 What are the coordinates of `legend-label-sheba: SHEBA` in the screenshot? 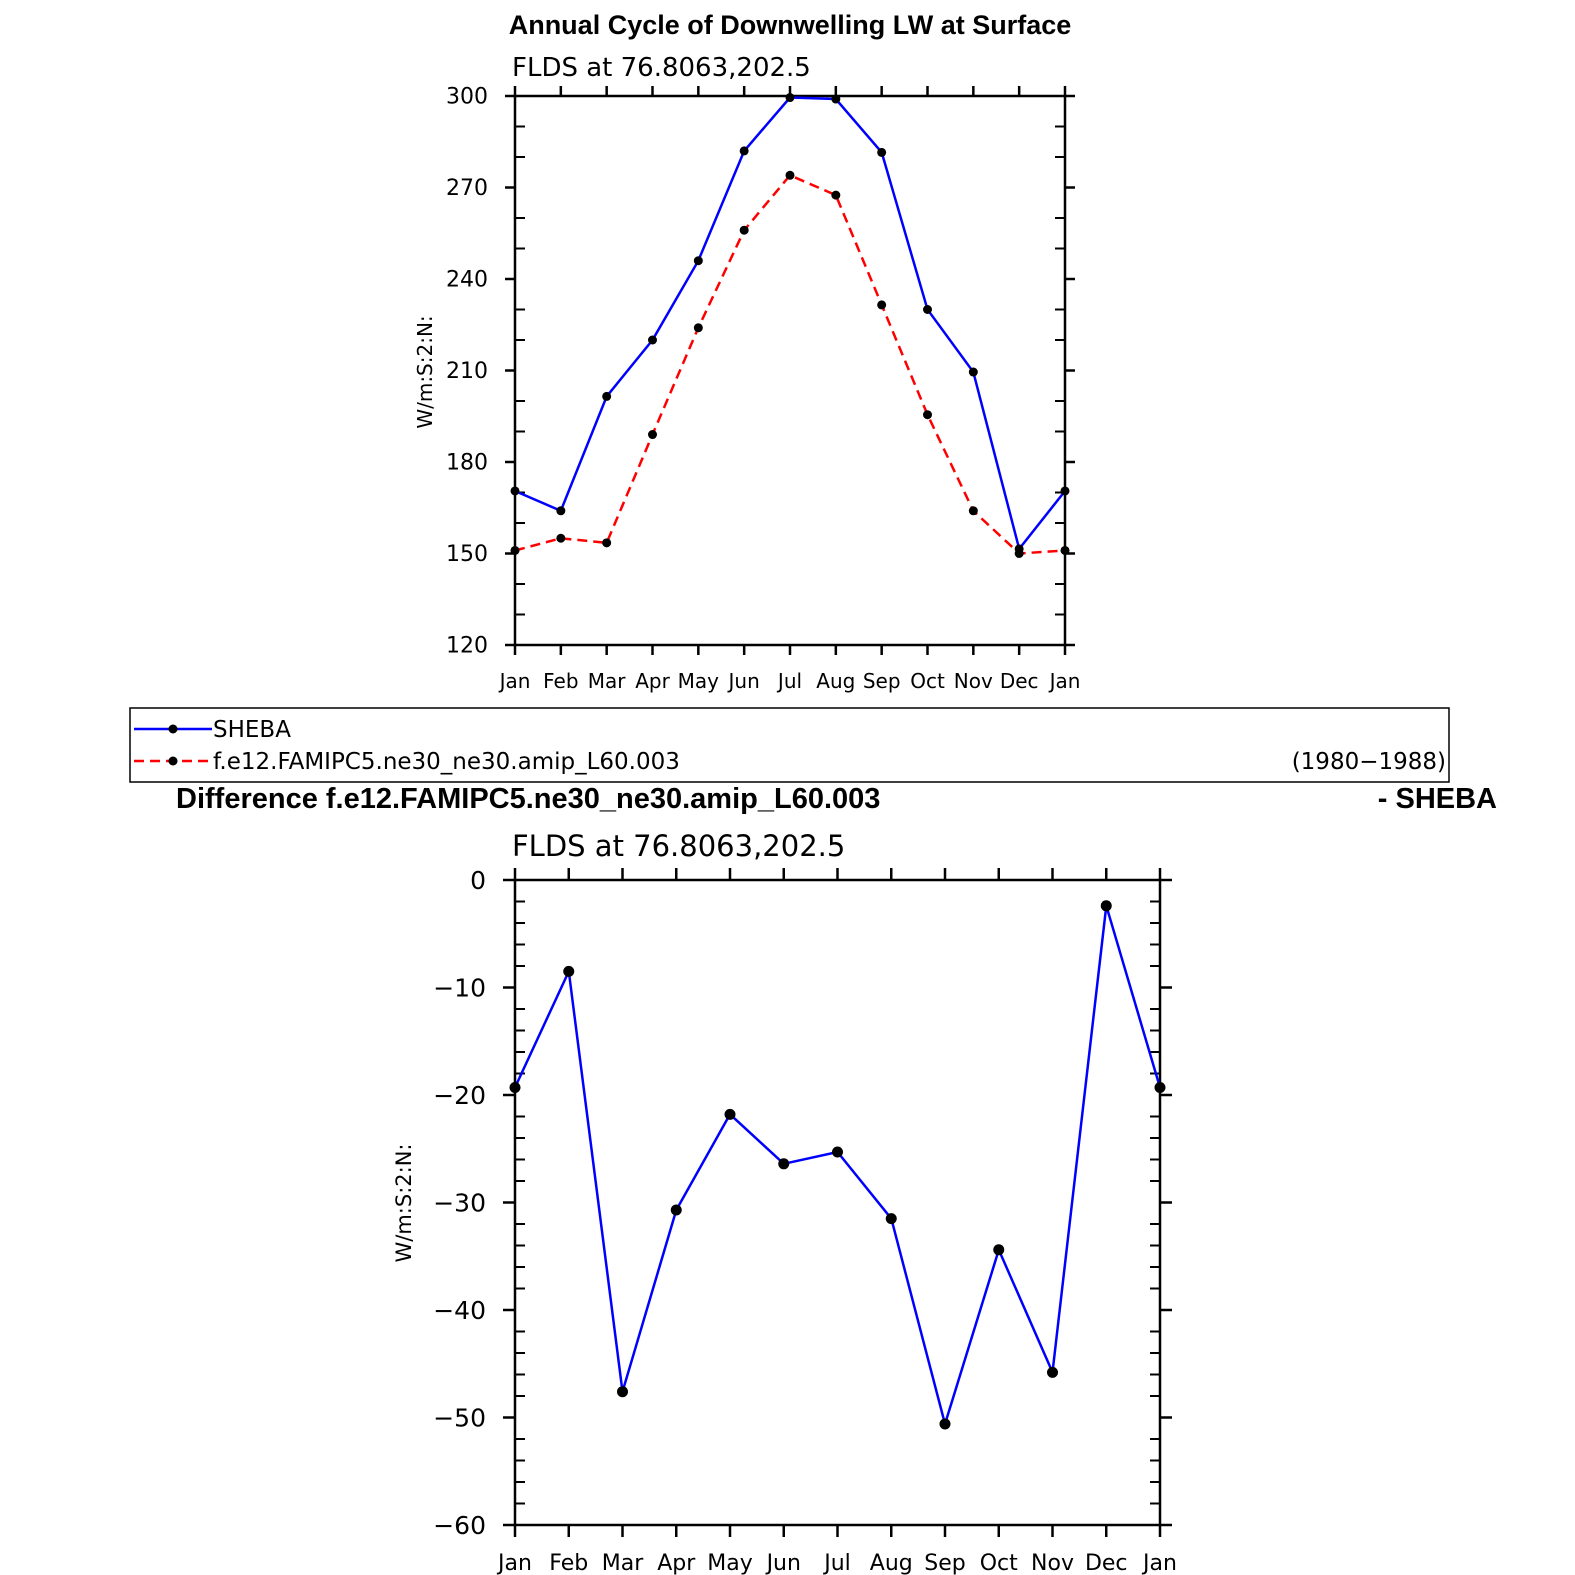 It's located at (252, 730).